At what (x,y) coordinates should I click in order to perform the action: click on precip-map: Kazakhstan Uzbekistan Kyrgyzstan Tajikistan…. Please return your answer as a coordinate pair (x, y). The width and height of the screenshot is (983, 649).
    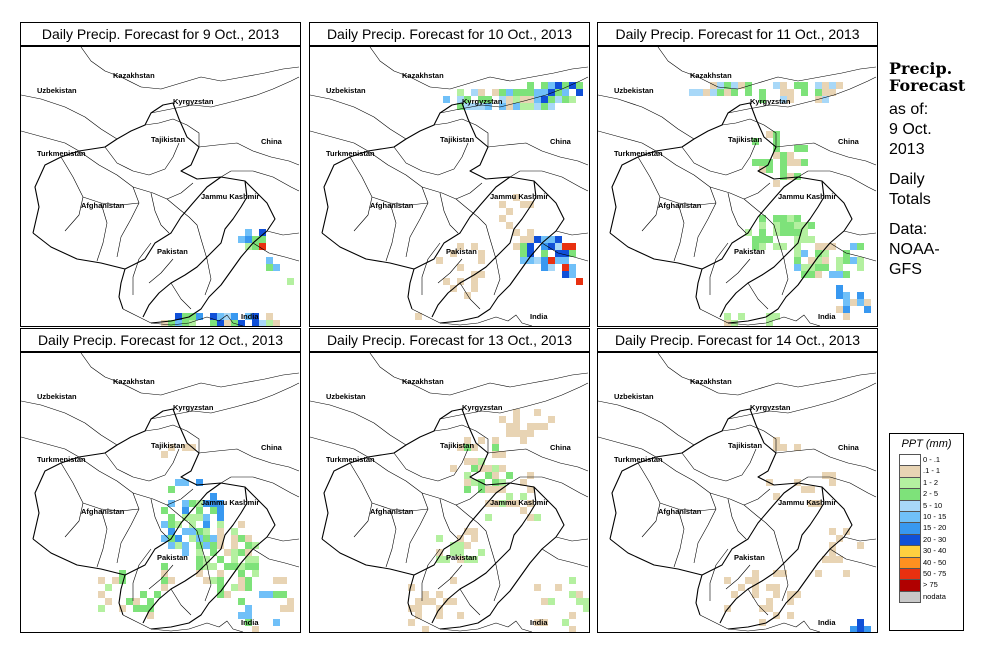
    Looking at the image, I should click on (449, 492).